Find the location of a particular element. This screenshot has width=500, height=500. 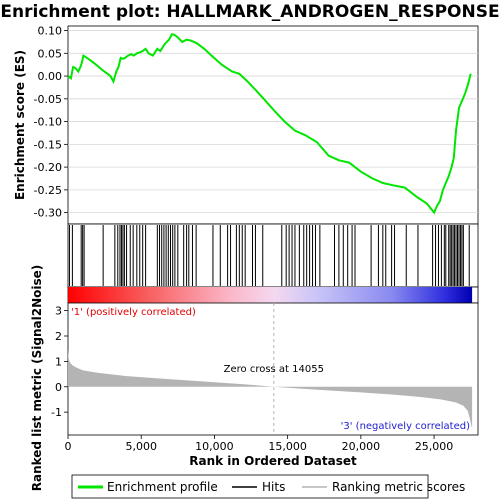

es-y-axis-label: Enrichment score (ES) is located at coordinates (20, 125).